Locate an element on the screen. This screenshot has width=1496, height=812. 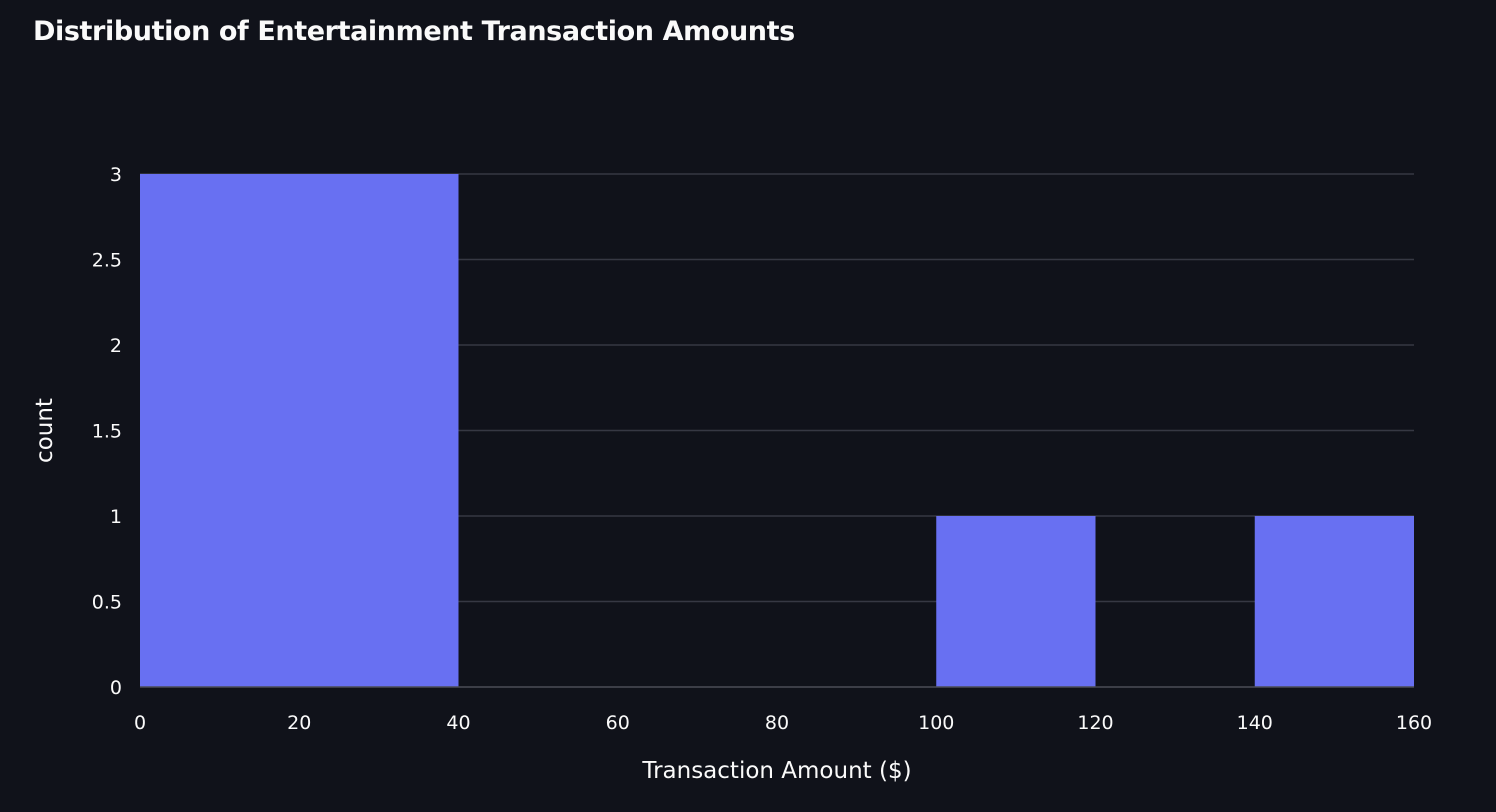
y-tick-label: 0.5 is located at coordinates (107, 603).